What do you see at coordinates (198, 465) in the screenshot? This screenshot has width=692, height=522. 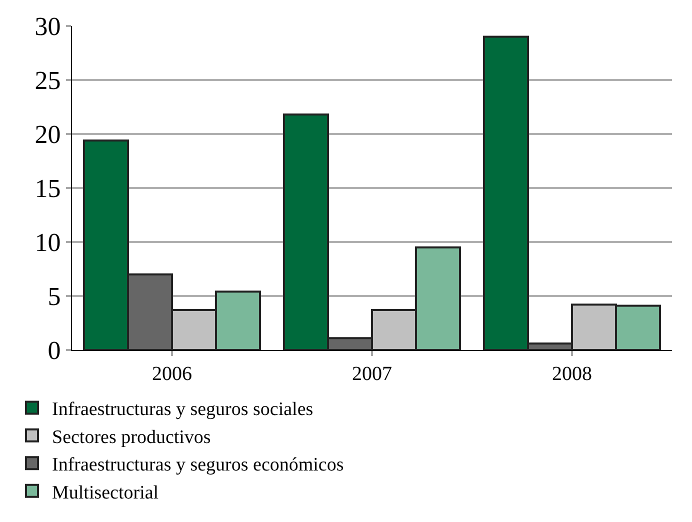 I see `legend-label: Infraestructuras y seguros económicos` at bounding box center [198, 465].